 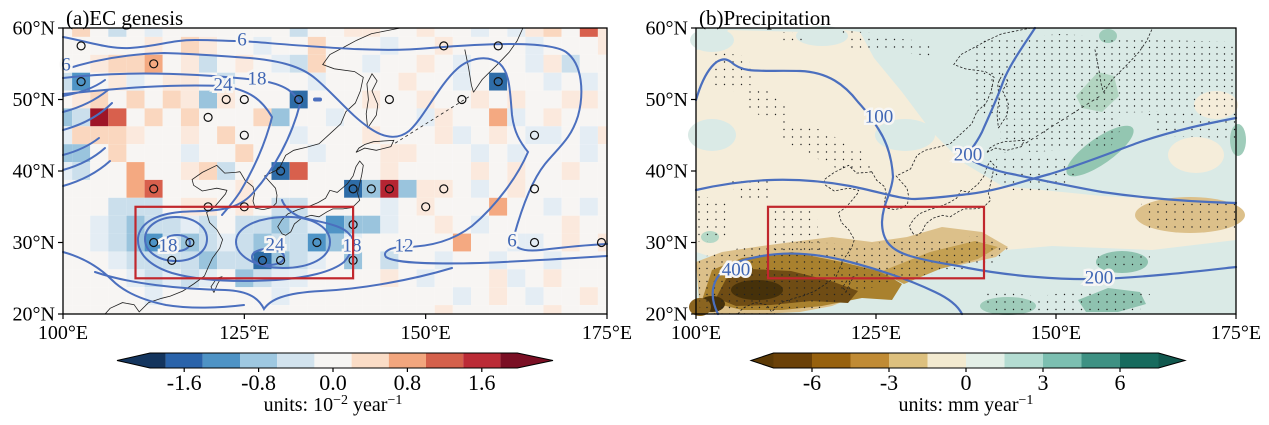 What do you see at coordinates (333, 405) in the screenshot?
I see `svg-text: units: 10−2 year−1` at bounding box center [333, 405].